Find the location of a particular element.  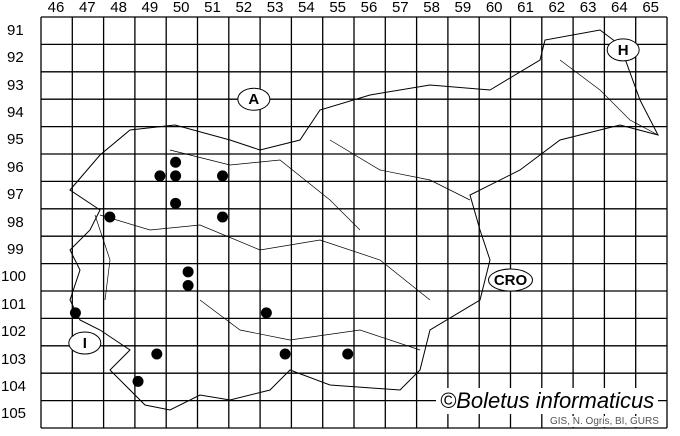

row-label: 105 is located at coordinates (14, 414).